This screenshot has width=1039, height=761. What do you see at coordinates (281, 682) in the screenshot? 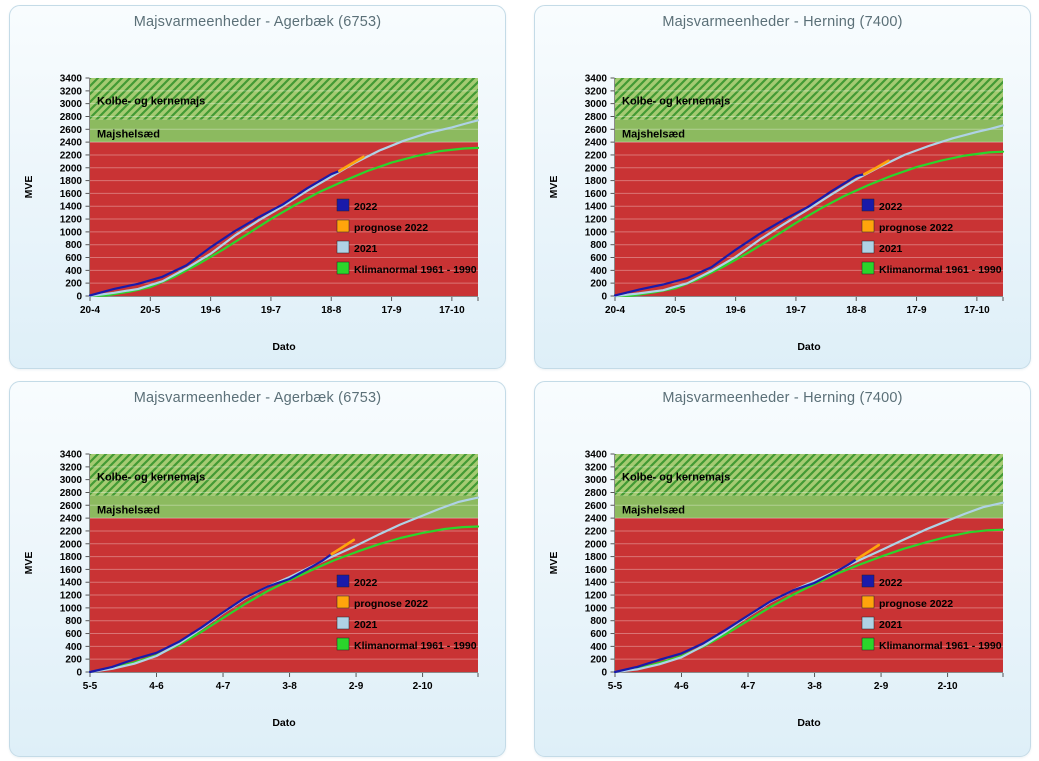
I see `x-axis: 5-5 4-6 4-7 3-8 2-9 2-10` at bounding box center [281, 682].